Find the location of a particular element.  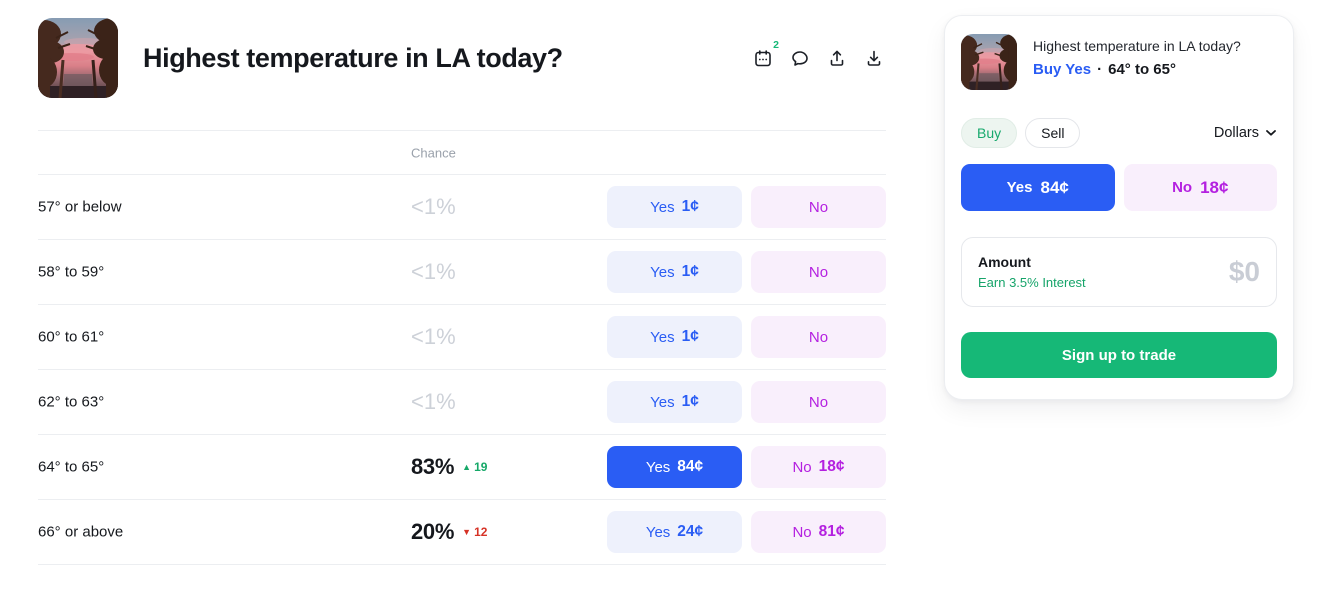

chevron-down-icon is located at coordinates (1271, 133).